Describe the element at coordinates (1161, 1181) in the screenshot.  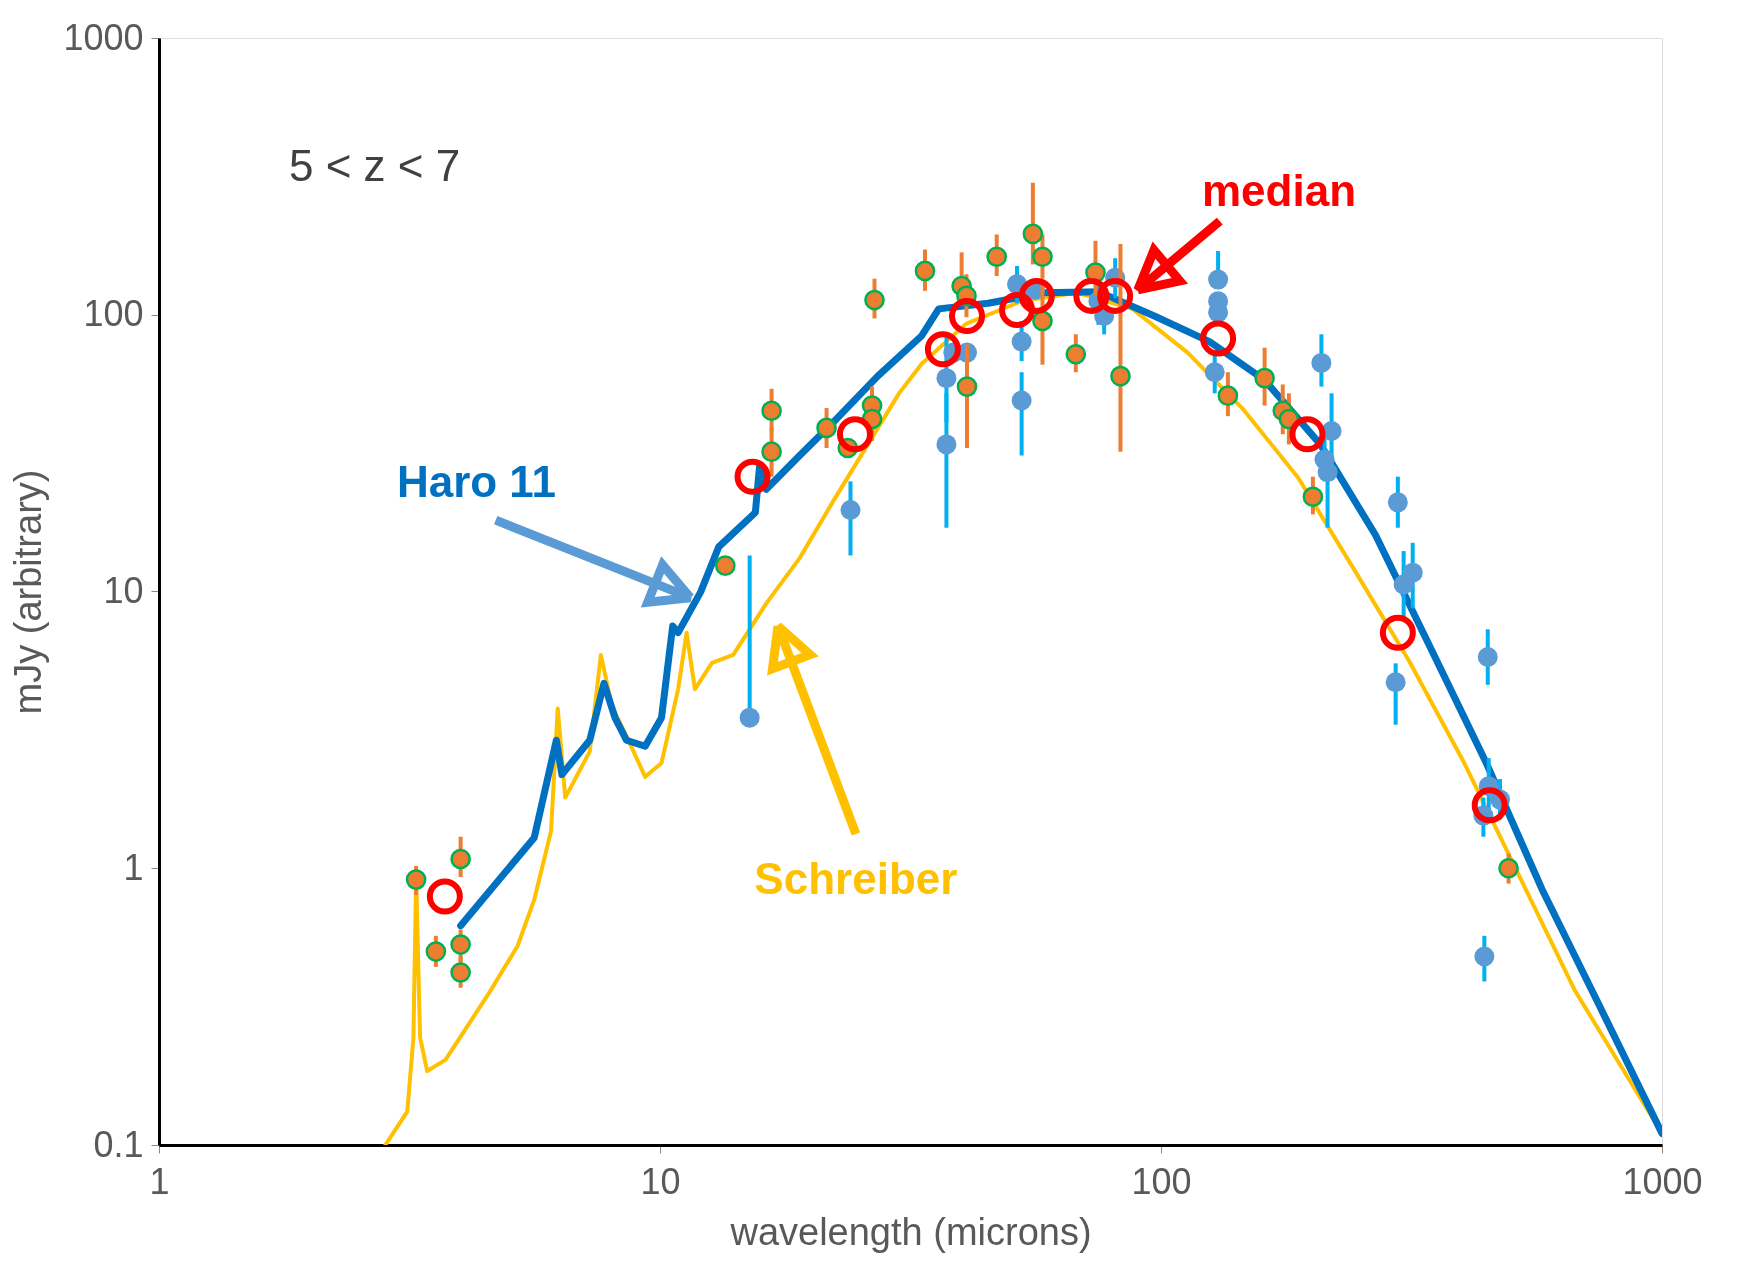
I see `x-tick-label: 100` at that location.